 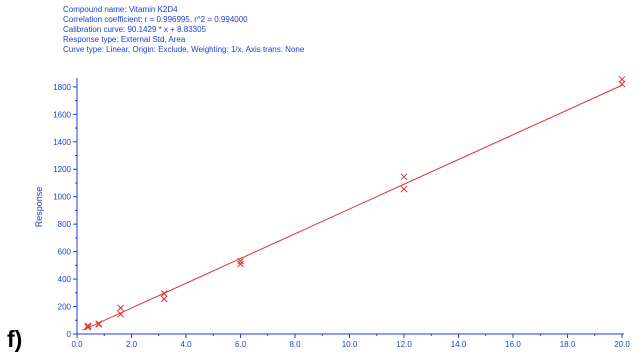 I want to click on y-tick-label: 1600, so click(x=62, y=114).